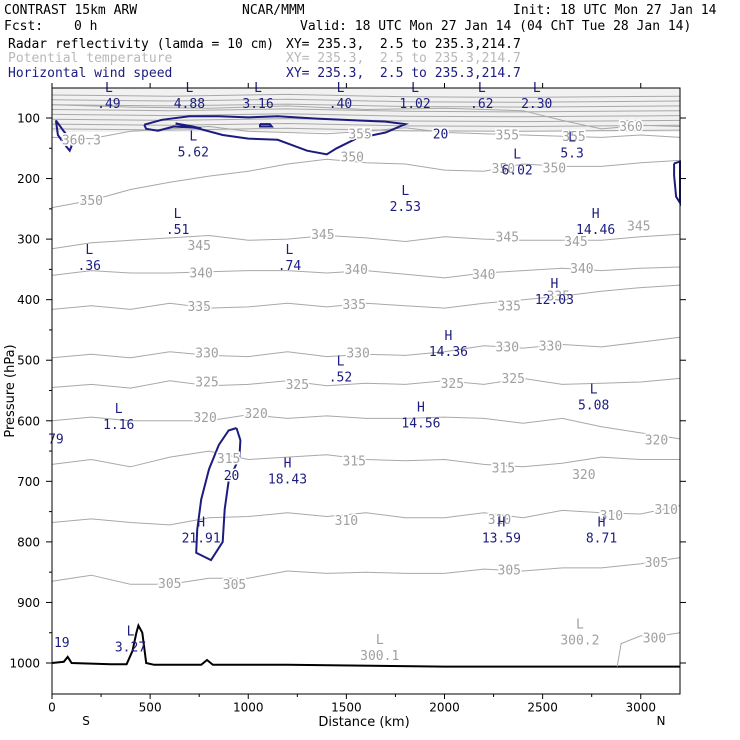 The height and width of the screenshot is (740, 740). I want to click on wind-extremum-value: 3.27, so click(130, 648).